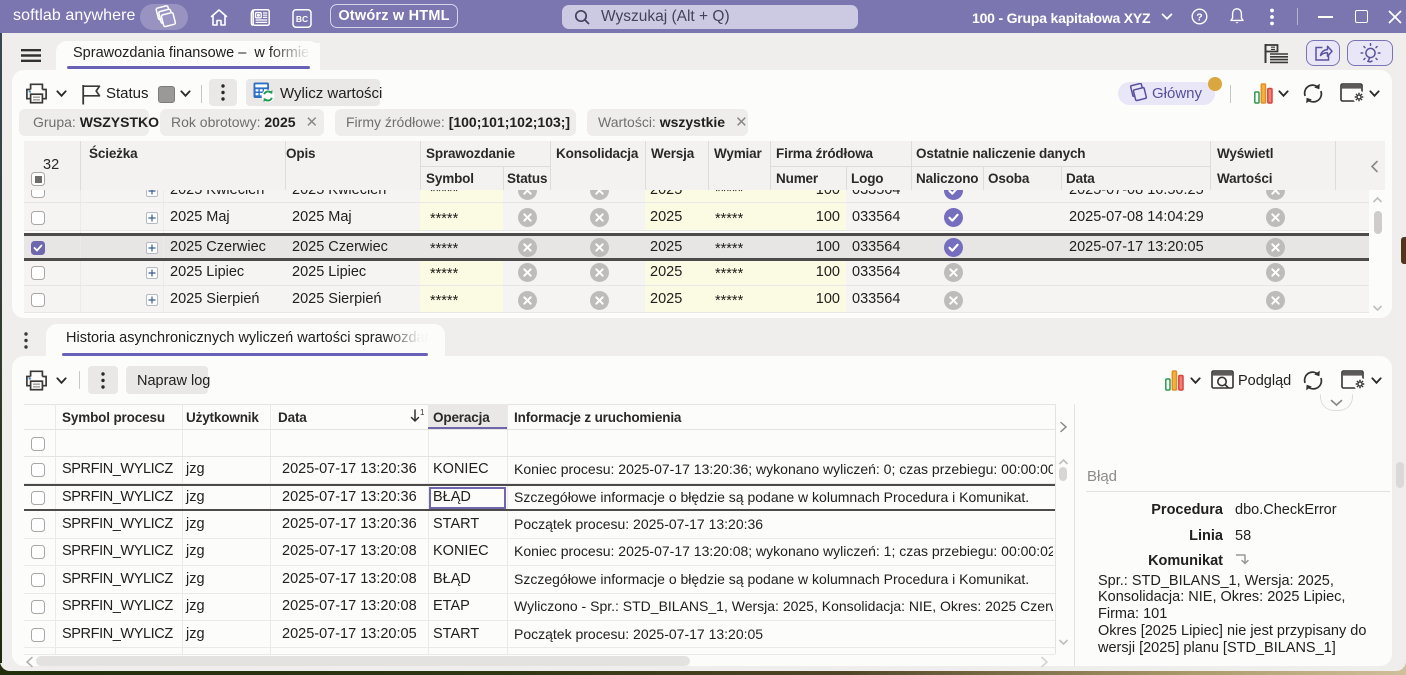 The height and width of the screenshot is (675, 1406). Describe the element at coordinates (302, 19) in the screenshot. I see `svg-text: BC` at that location.